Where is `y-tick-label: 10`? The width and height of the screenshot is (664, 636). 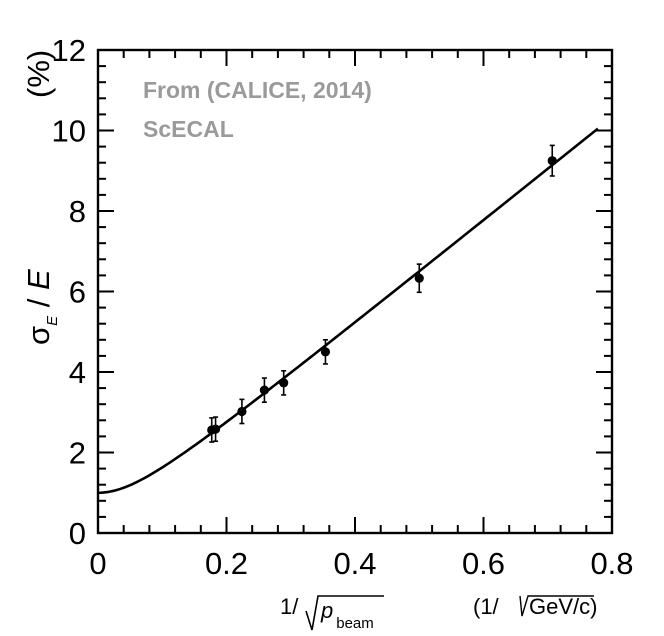 y-tick-label: 10 is located at coordinates (69, 131).